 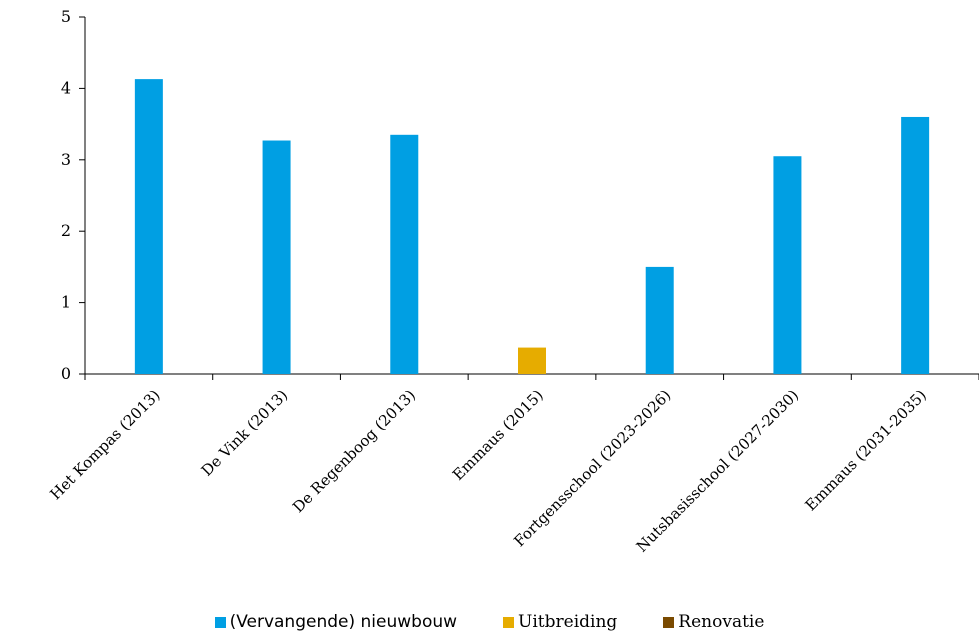 What do you see at coordinates (866, 450) in the screenshot?
I see `category-label: Emmaus (2031-2035)` at bounding box center [866, 450].